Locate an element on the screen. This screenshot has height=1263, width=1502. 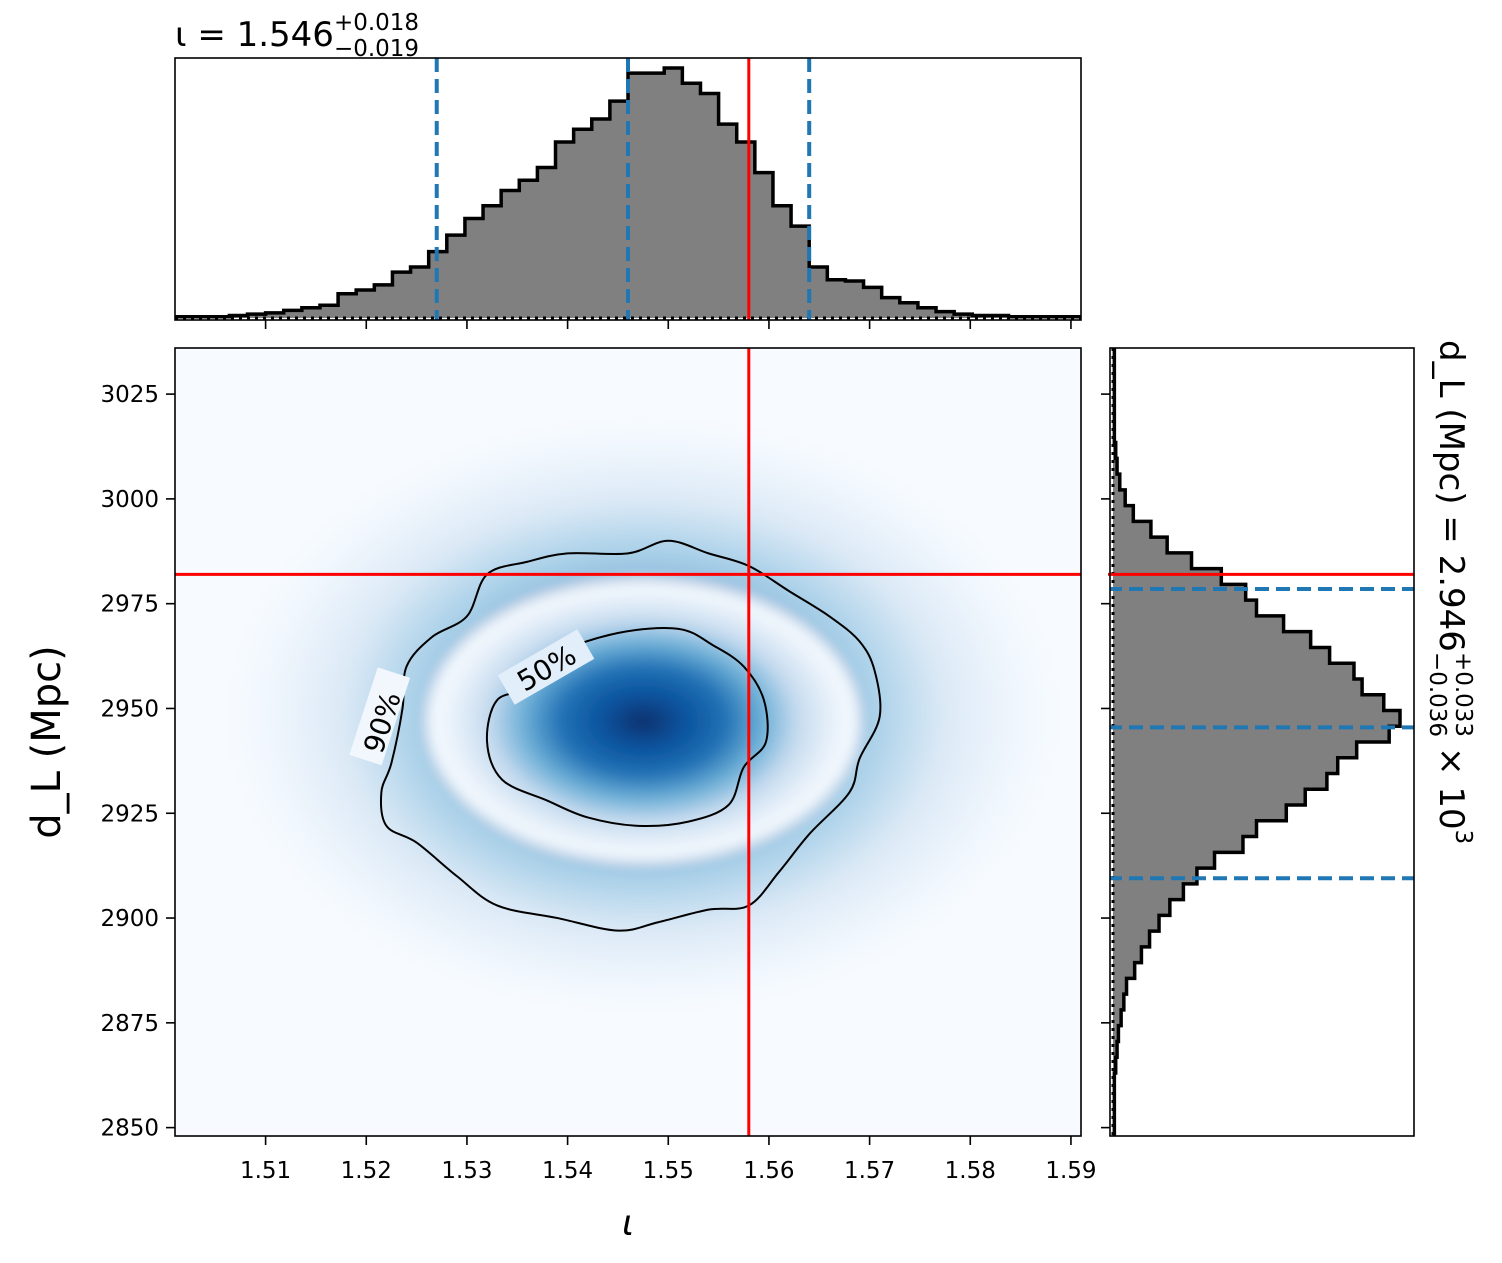
top-x-ticks is located at coordinates (668, 324).